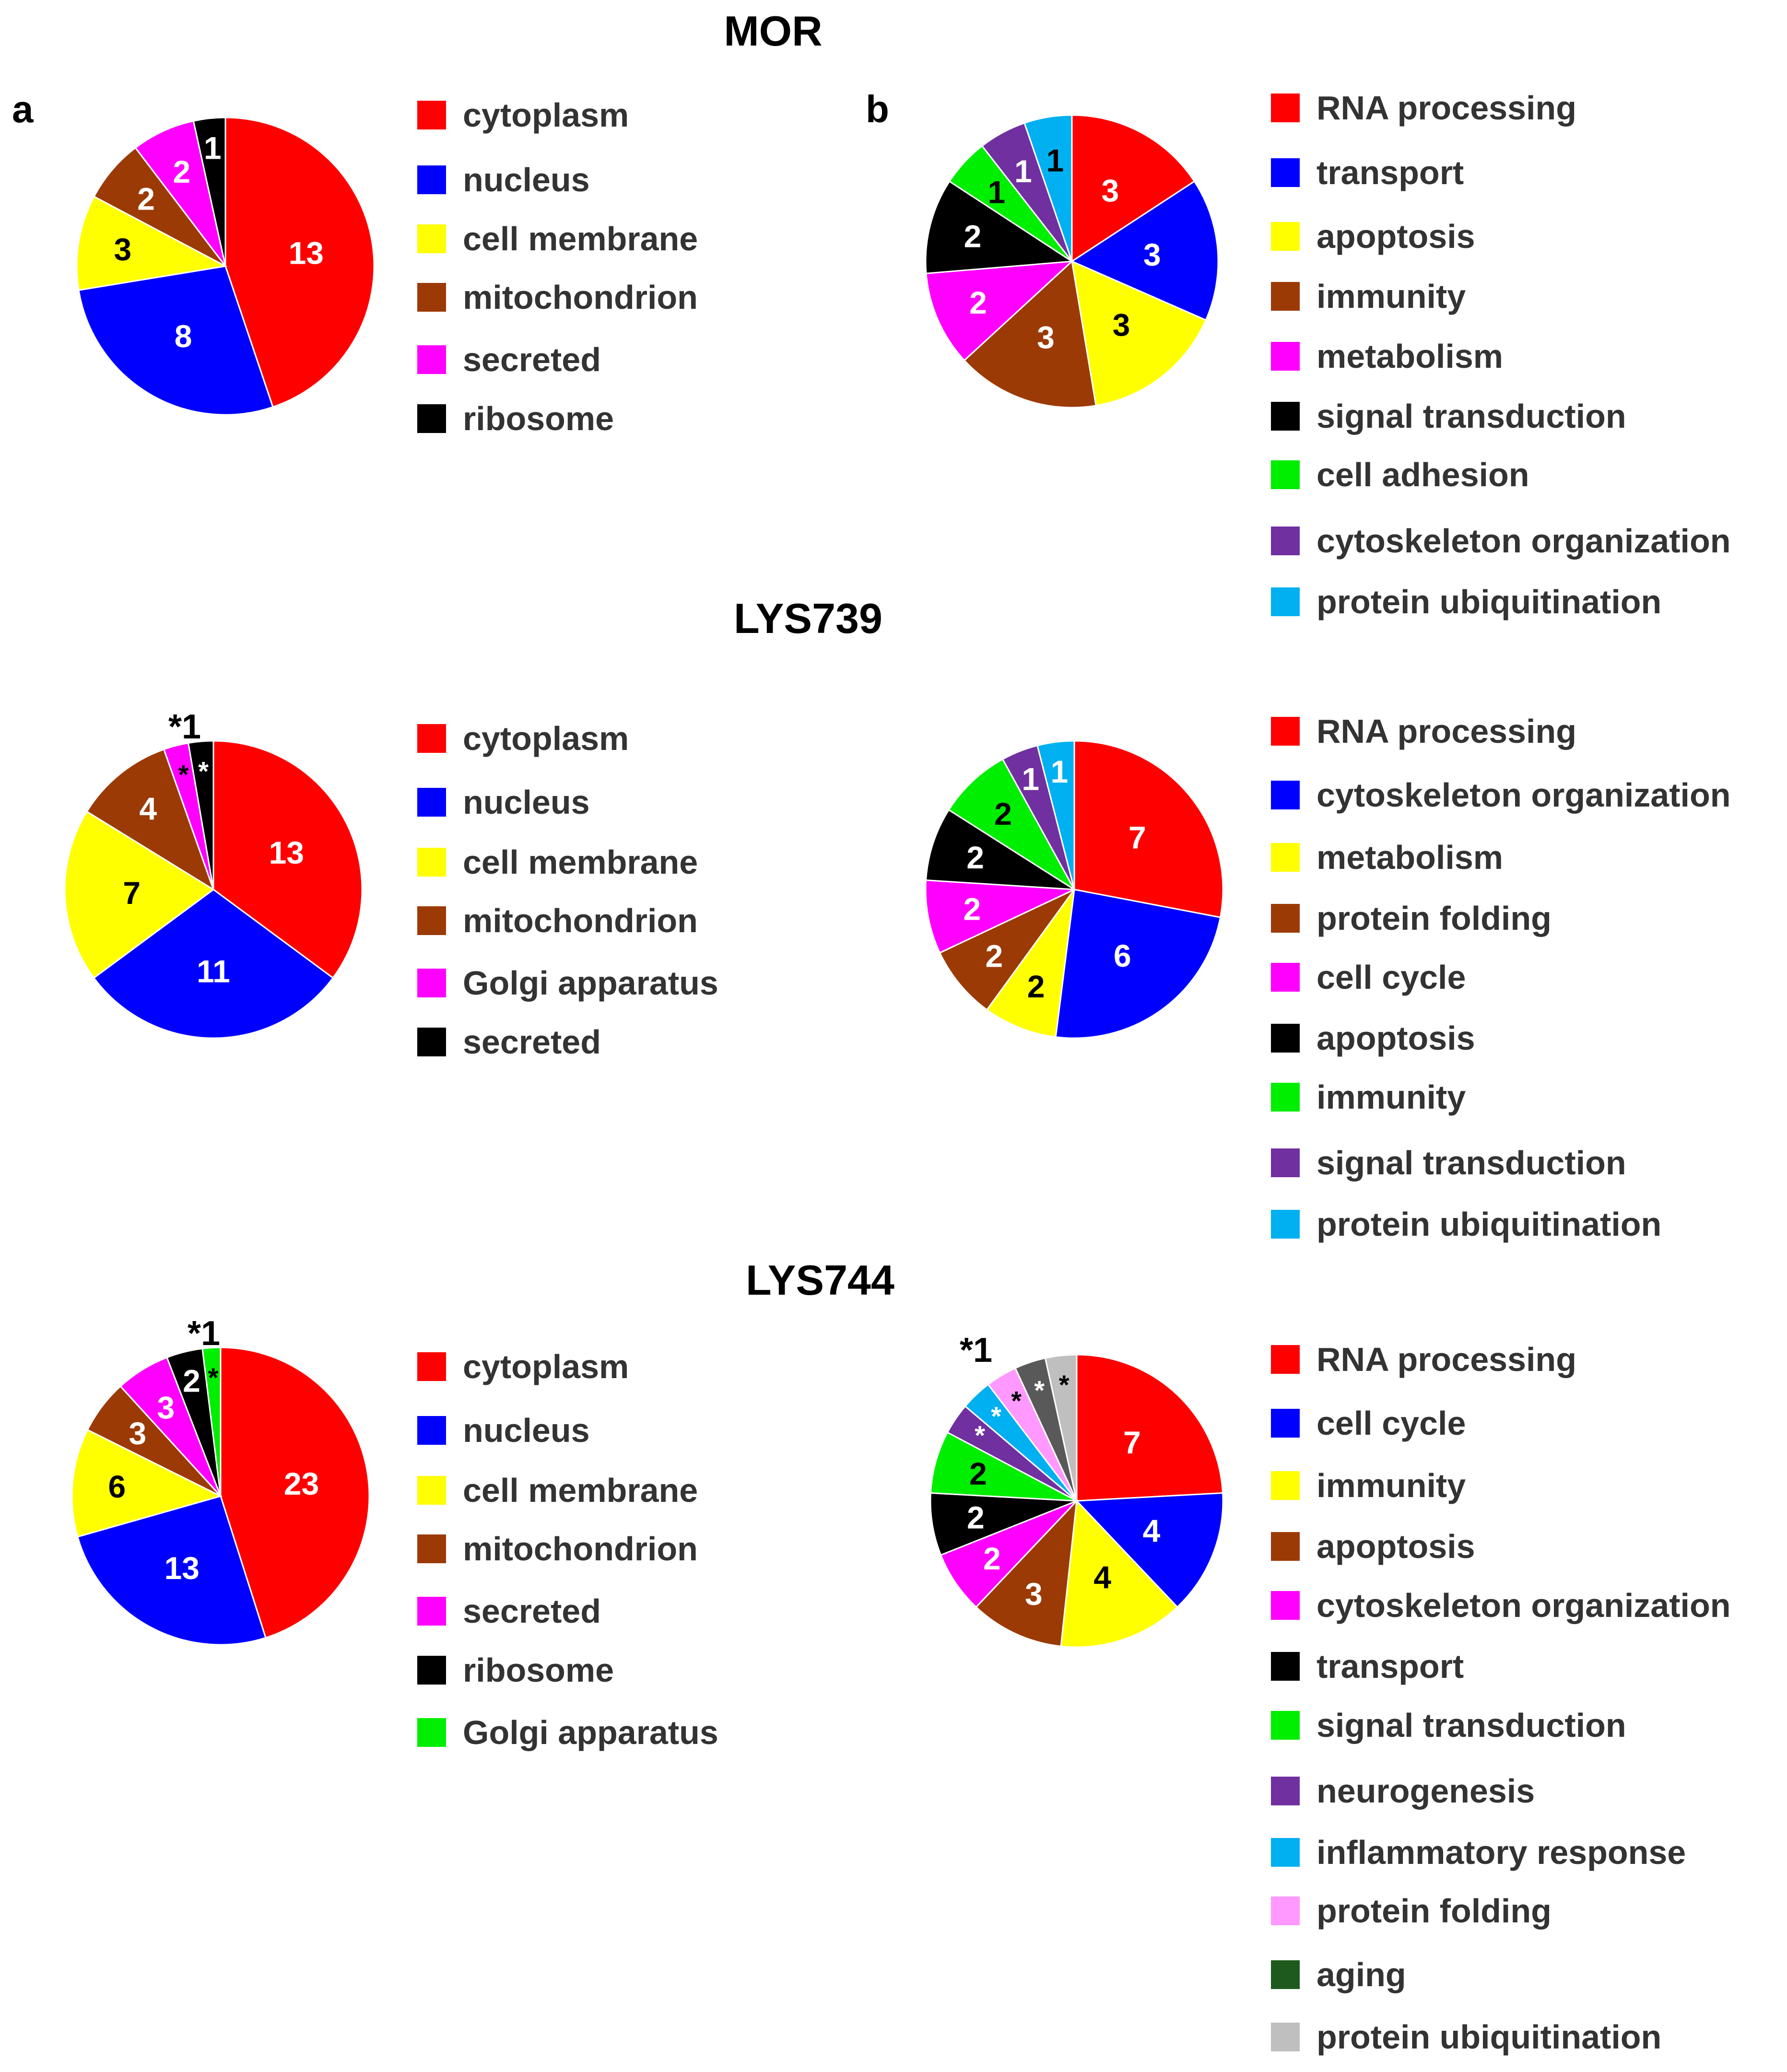 This screenshot has width=1787, height=2072. What do you see at coordinates (1286, 1852) in the screenshot?
I see `legend-swatch-inflammatory-response` at bounding box center [1286, 1852].